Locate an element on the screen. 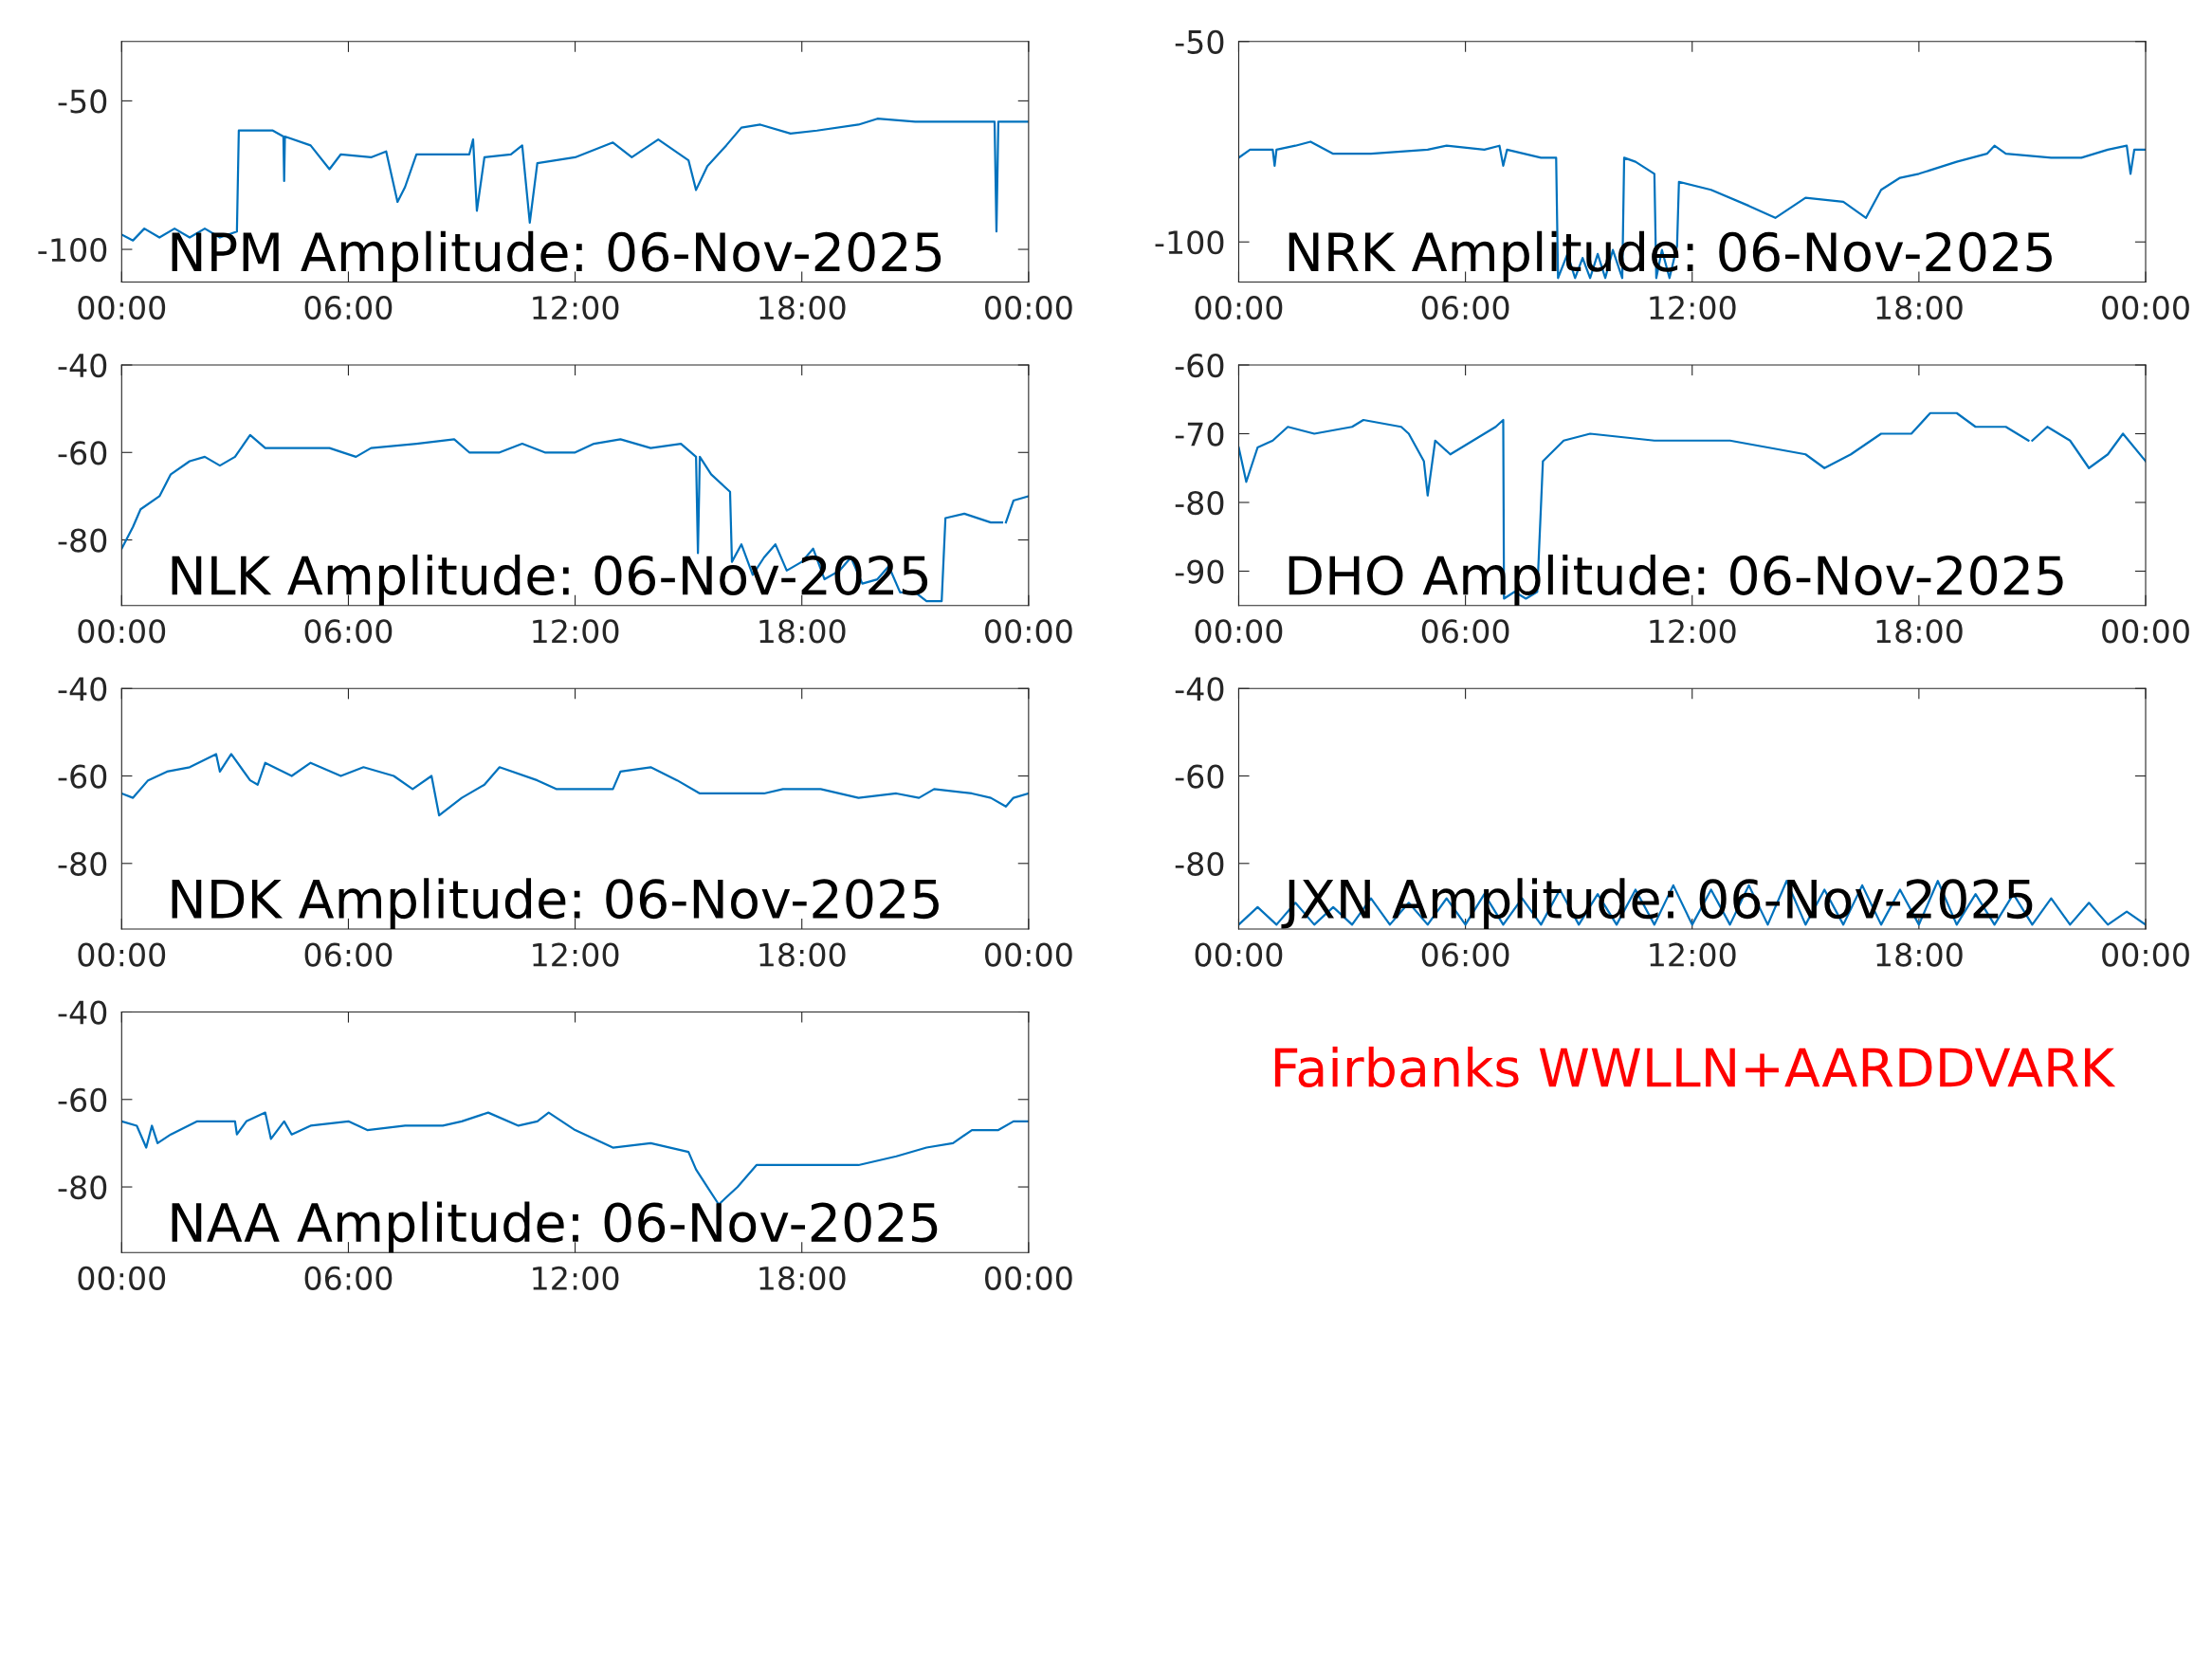 The image size is (2212, 1659). text: Fairbanks WWLLN+AARDDVARK is located at coordinates (1695, 1067).